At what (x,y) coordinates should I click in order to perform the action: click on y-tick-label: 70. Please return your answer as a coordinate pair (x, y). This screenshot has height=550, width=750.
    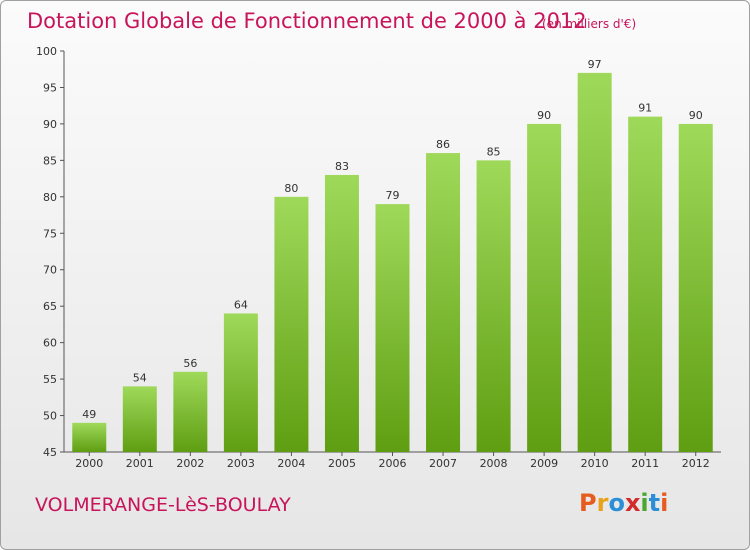
    Looking at the image, I should click on (50, 270).